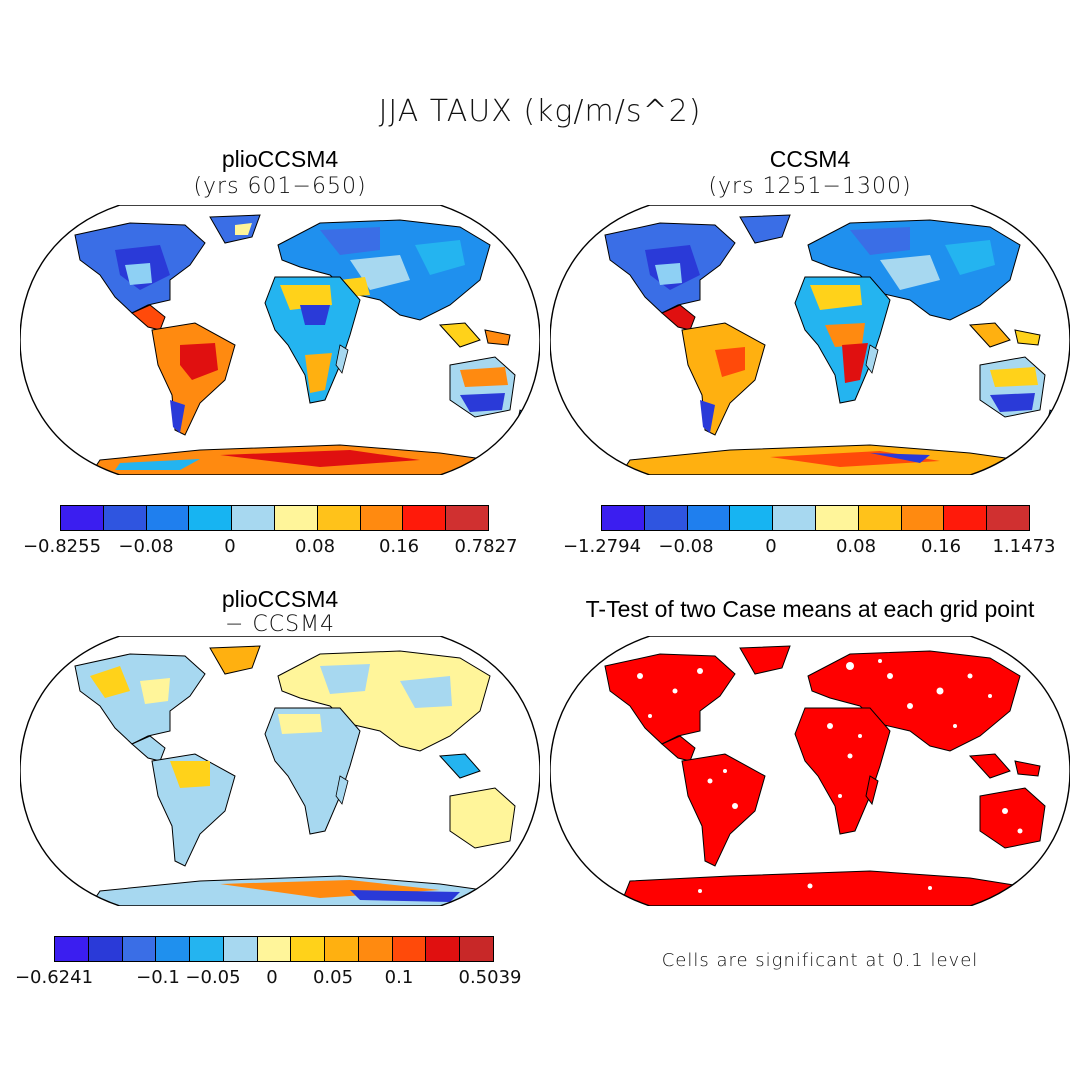 Image resolution: width=1080 pixels, height=1080 pixels. What do you see at coordinates (280, 186) in the screenshot?
I see `panel-subtitle-plio: (yrs 601−650)` at bounding box center [280, 186].